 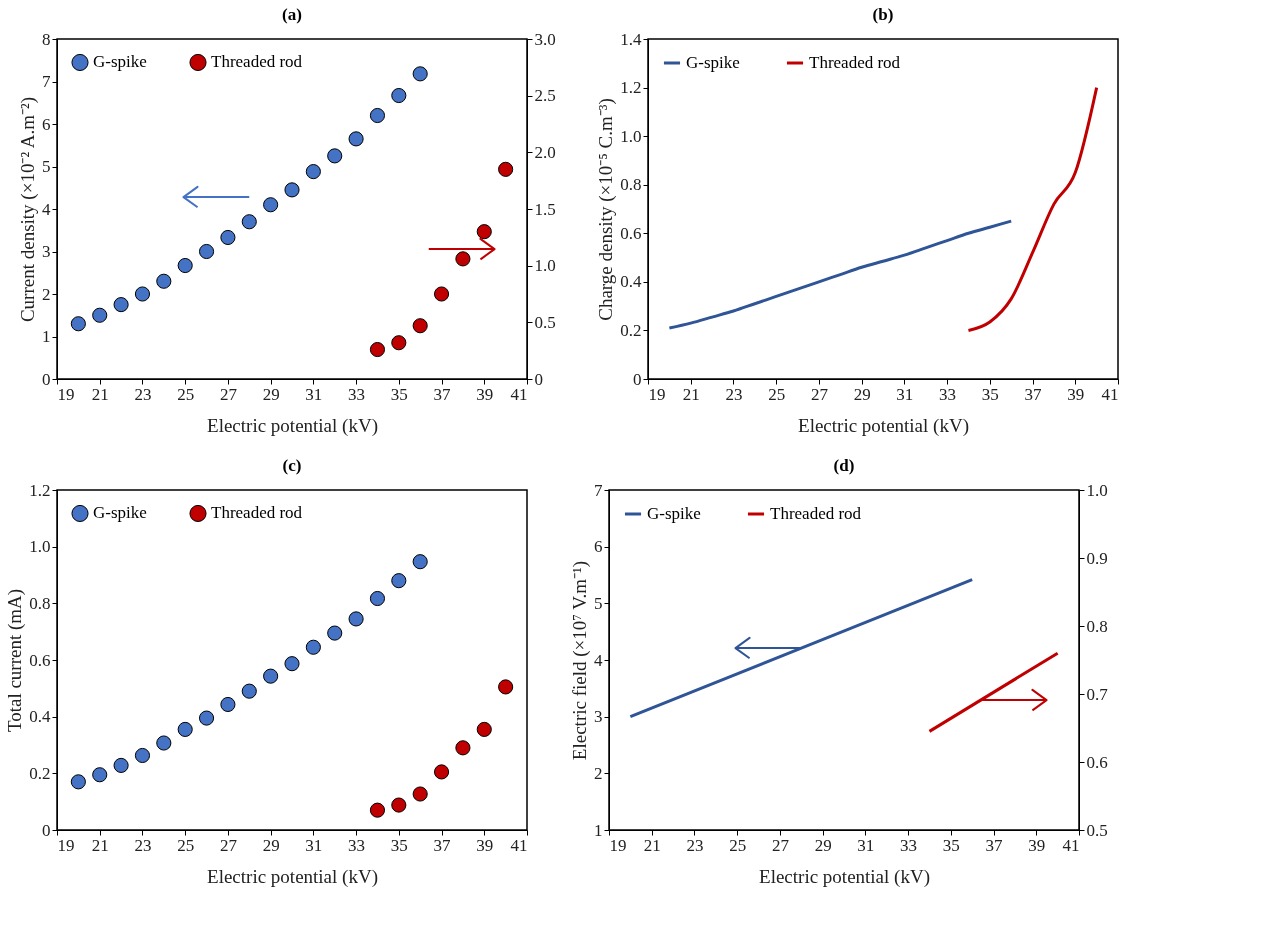 I want to click on line-series, so click(x=1032, y=209).